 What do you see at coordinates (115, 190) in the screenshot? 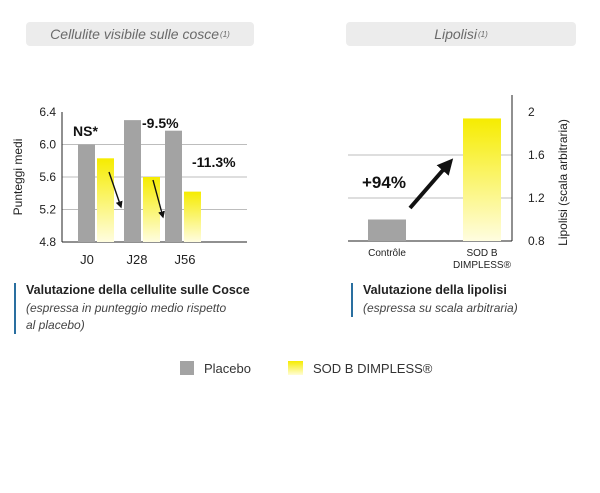
I see `left-arrow-j0` at bounding box center [115, 190].